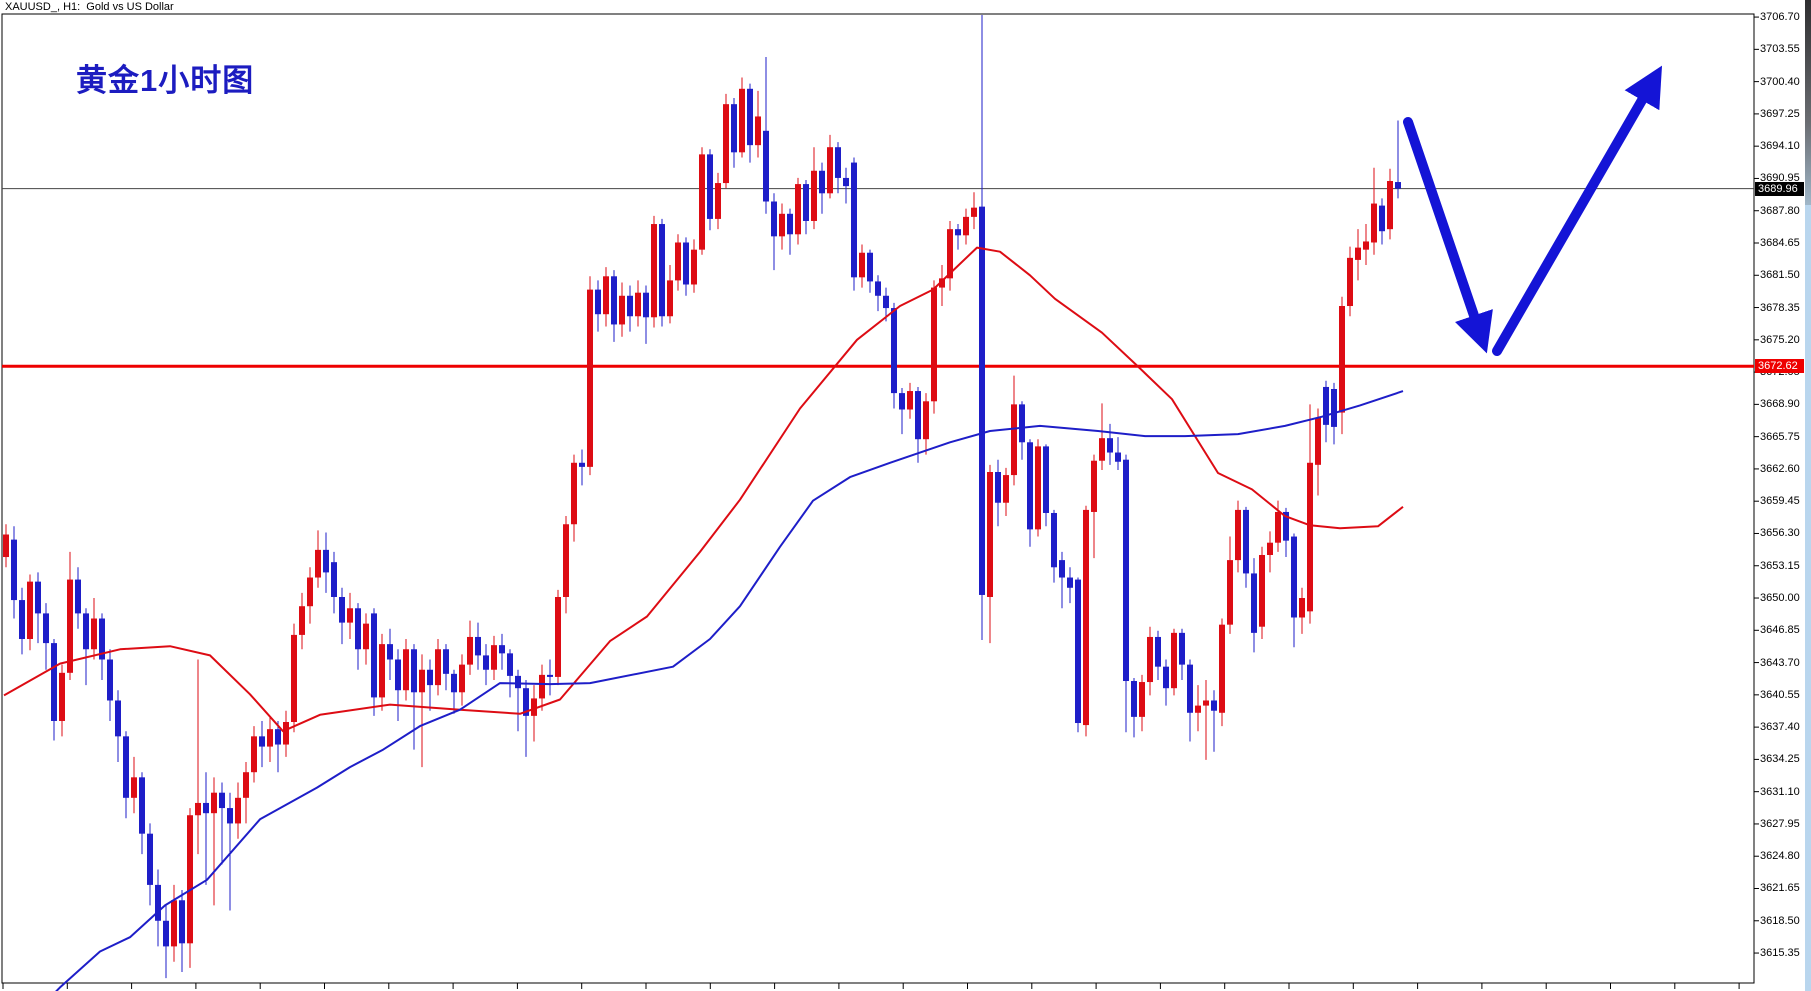 Image resolution: width=1811 pixels, height=991 pixels. What do you see at coordinates (1780, 533) in the screenshot?
I see `price-tick-label: 3656.30` at bounding box center [1780, 533].